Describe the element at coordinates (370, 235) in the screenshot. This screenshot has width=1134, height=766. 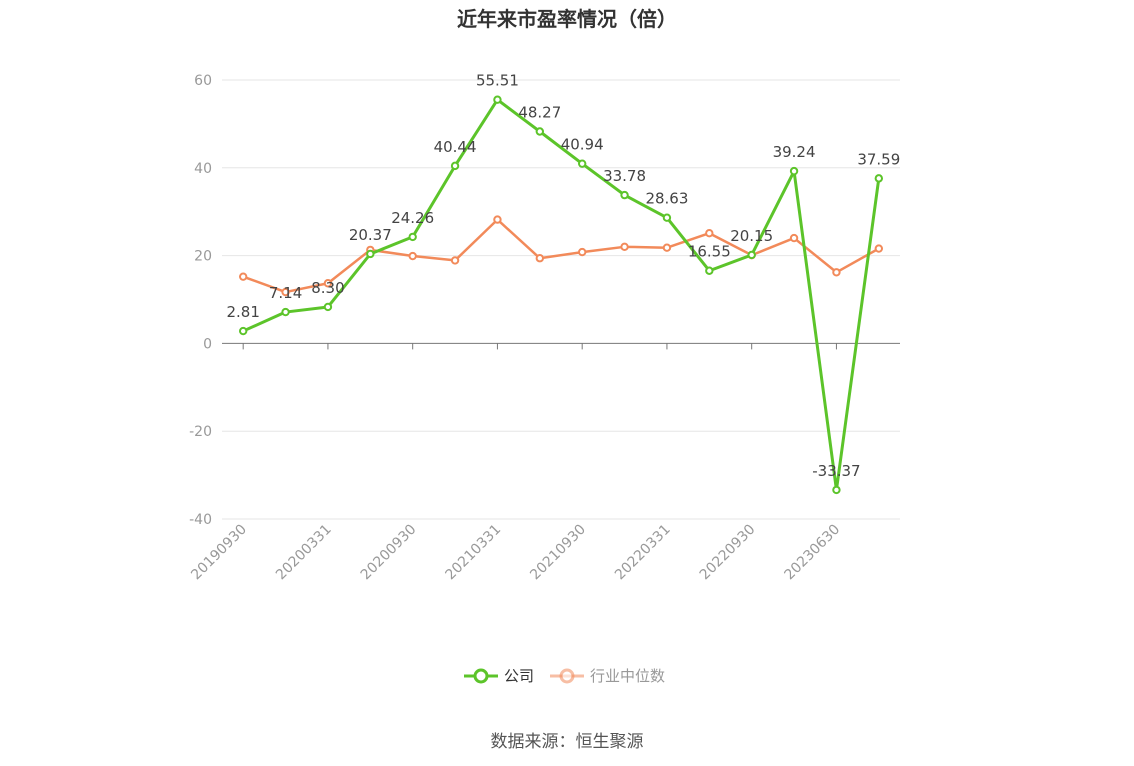
I see `company-data-label: 20.37` at that location.